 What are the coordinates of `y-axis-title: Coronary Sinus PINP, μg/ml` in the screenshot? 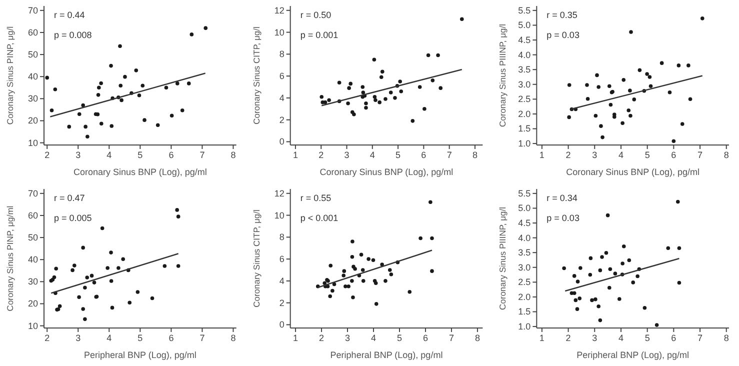 It's located at (10, 259).